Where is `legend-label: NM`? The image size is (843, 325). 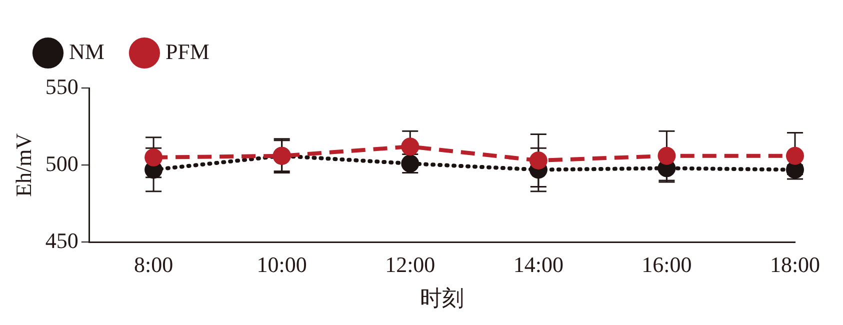
legend-label: NM is located at coordinates (86, 51).